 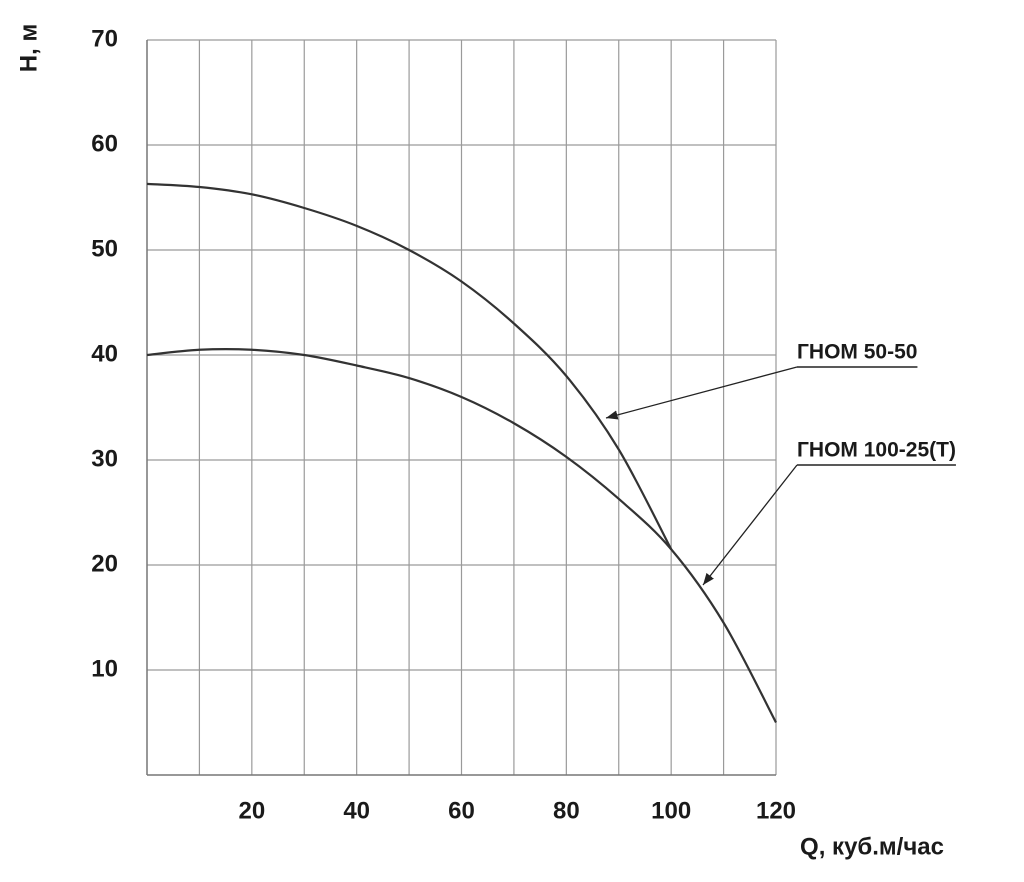 I want to click on x-tick-label: 80, so click(x=566, y=810).